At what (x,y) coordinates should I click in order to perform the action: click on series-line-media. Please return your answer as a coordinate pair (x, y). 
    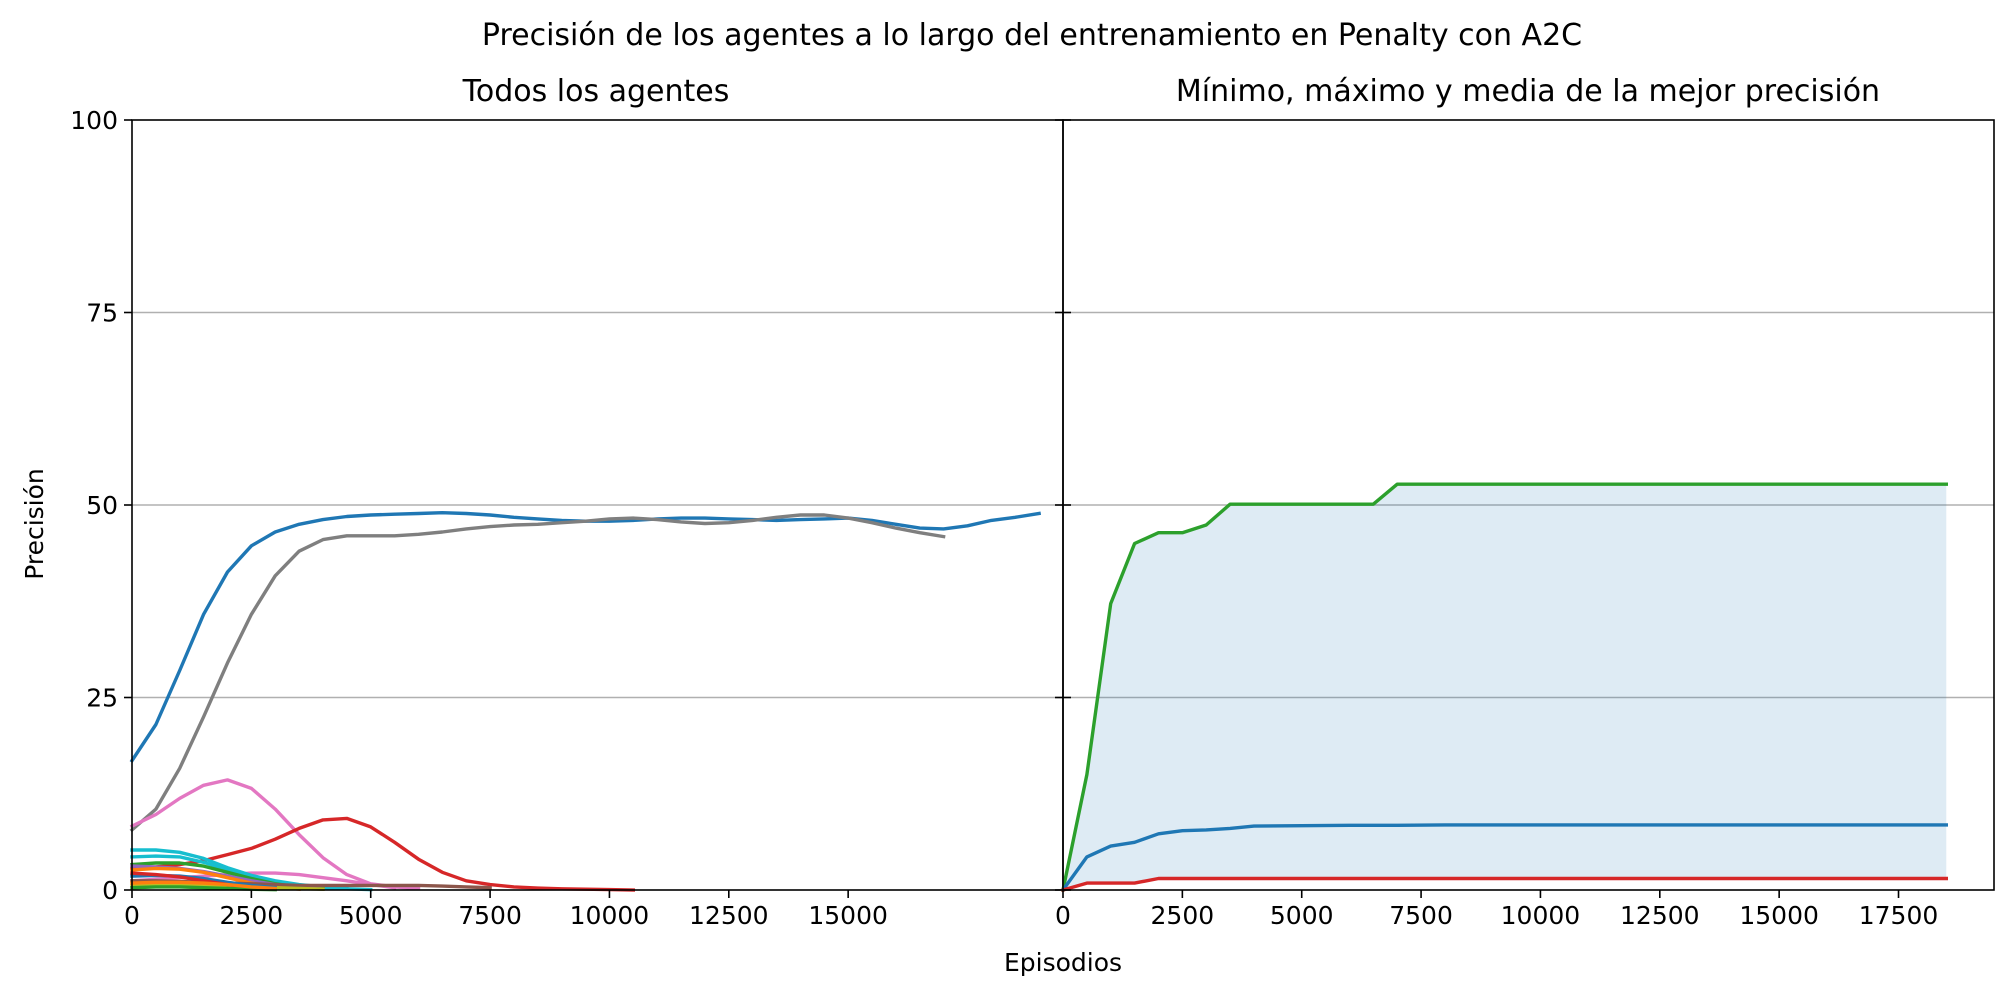
    Looking at the image, I should click on (1504, 858).